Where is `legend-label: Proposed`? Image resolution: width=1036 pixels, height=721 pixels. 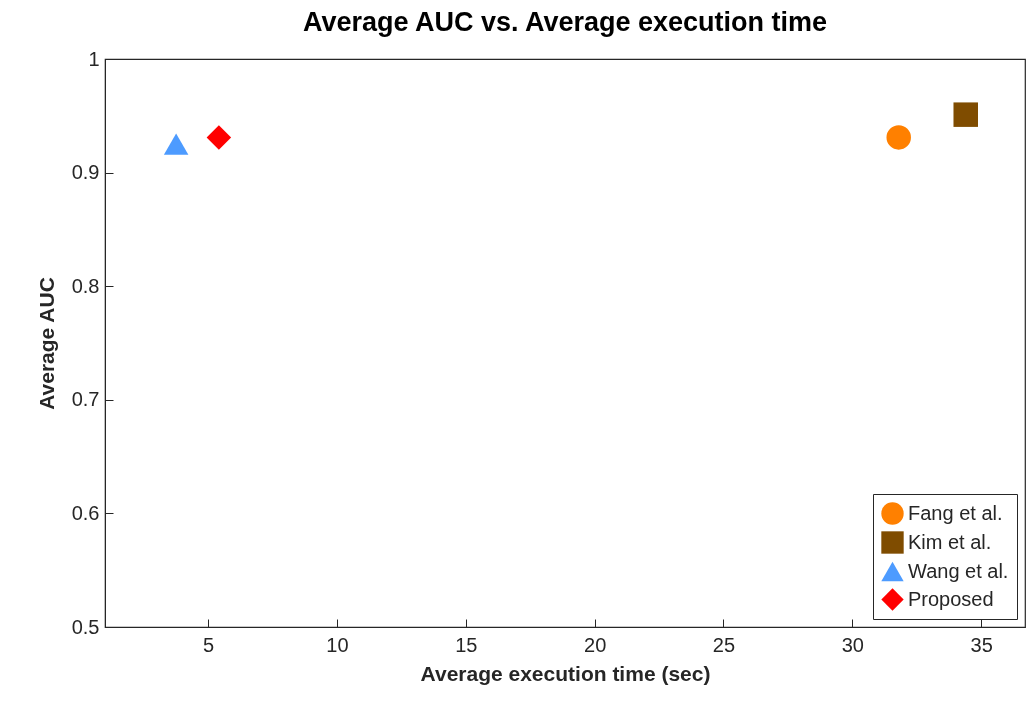
legend-label: Proposed is located at coordinates (951, 598).